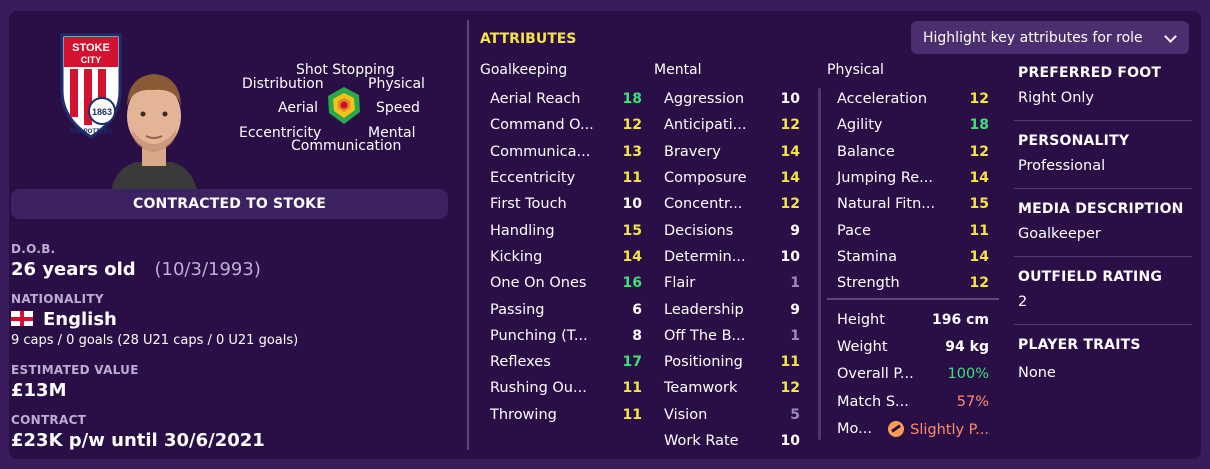 Image resolution: width=1210 pixels, height=469 pixels. What do you see at coordinates (913, 346) in the screenshot?
I see `attribute-row: Weight 94 kg` at bounding box center [913, 346].